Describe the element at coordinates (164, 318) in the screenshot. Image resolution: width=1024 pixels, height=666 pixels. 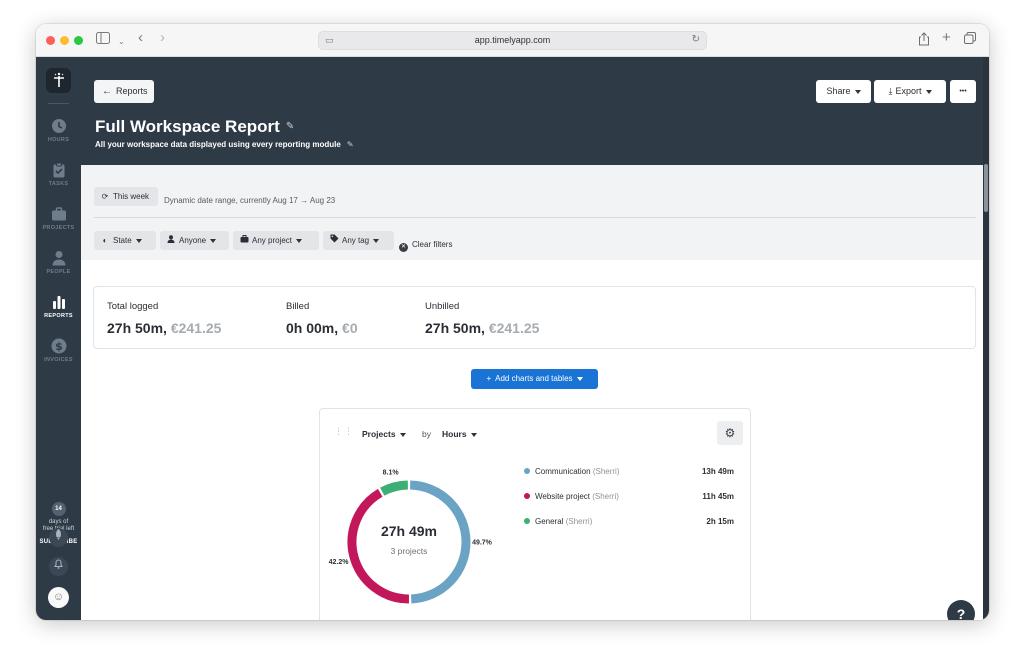
I see `total-logged-stat: Total logged 27h 50m, €241.25` at that location.